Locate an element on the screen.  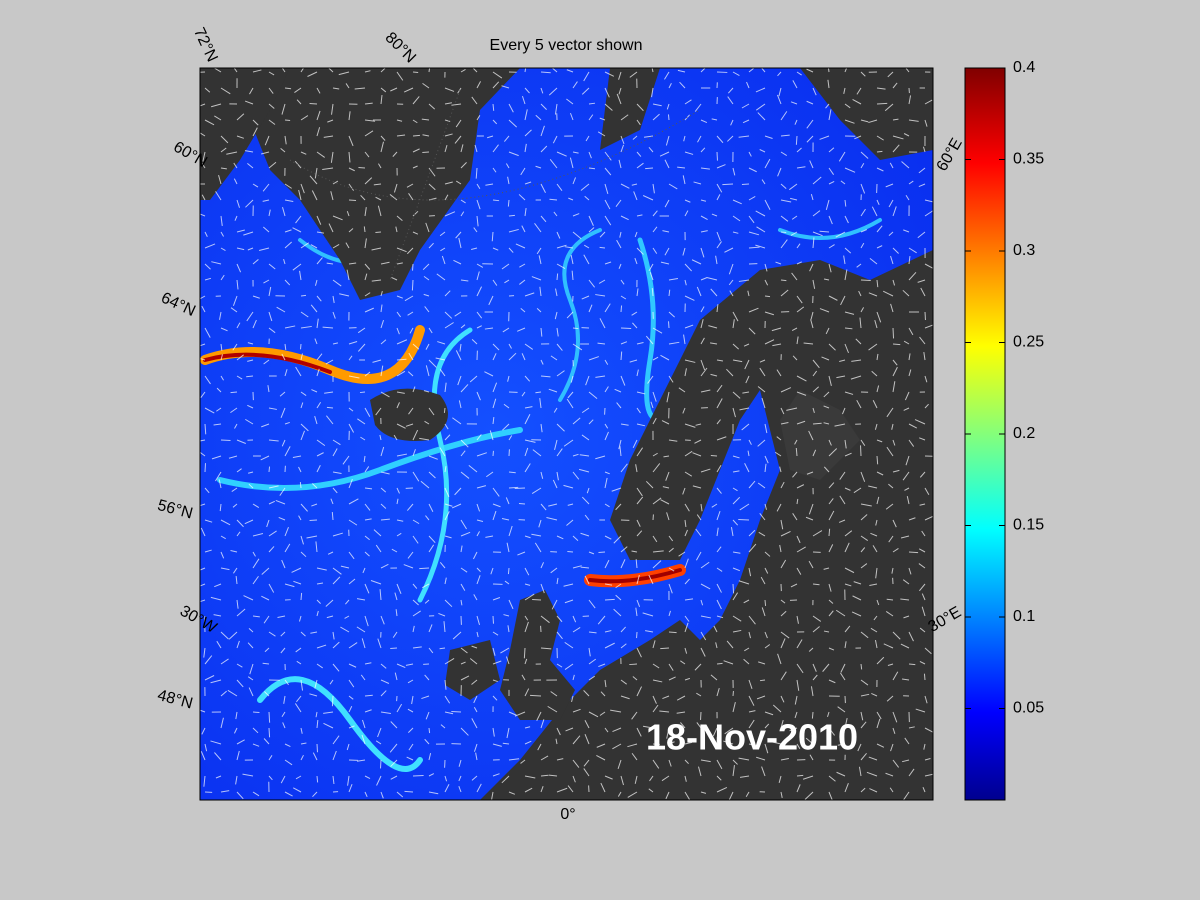
lon-label: 0° is located at coordinates (567, 814).